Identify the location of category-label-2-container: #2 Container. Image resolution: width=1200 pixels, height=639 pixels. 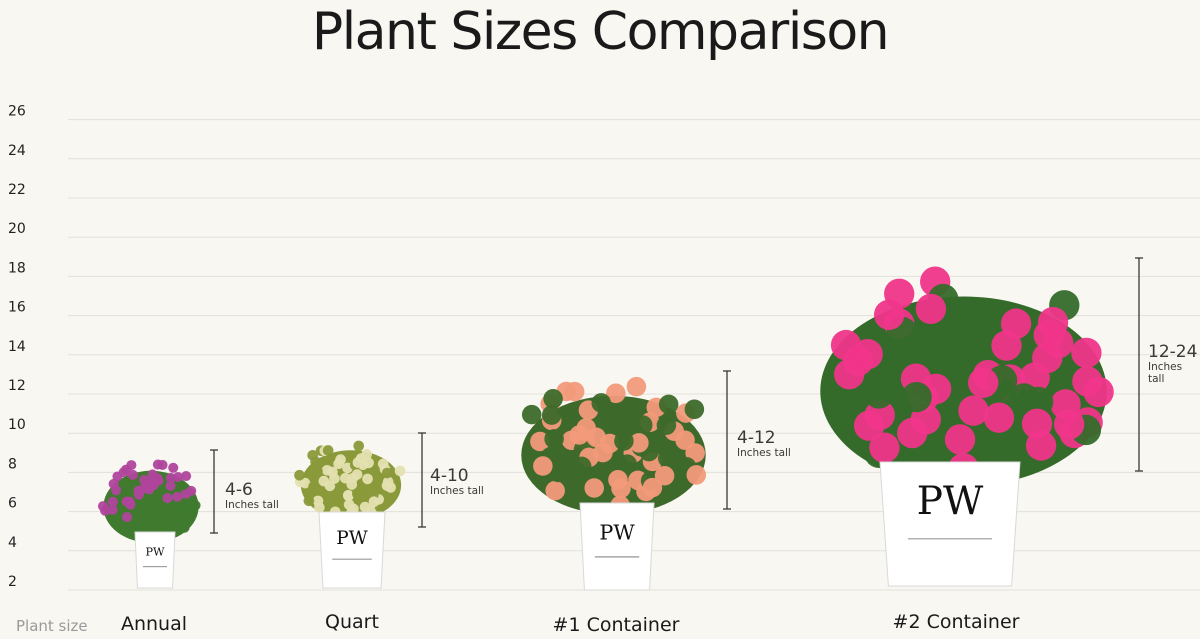
(956, 622).